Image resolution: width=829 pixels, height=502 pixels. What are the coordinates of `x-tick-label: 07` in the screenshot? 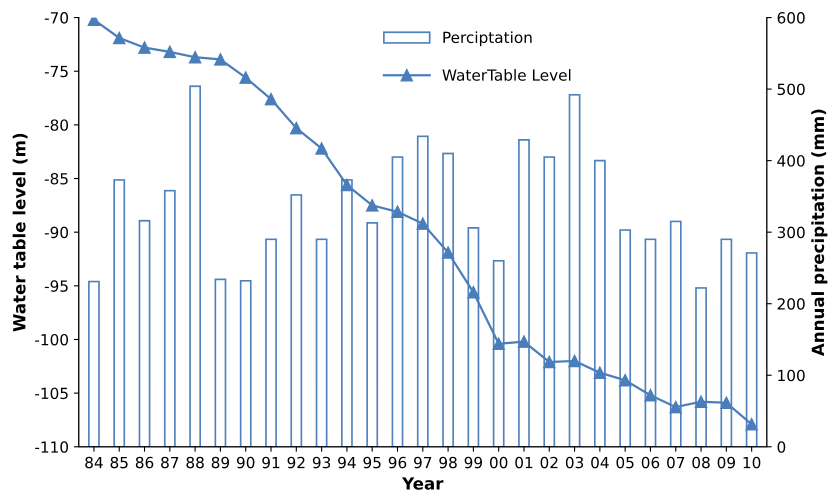 It's located at (675, 462).